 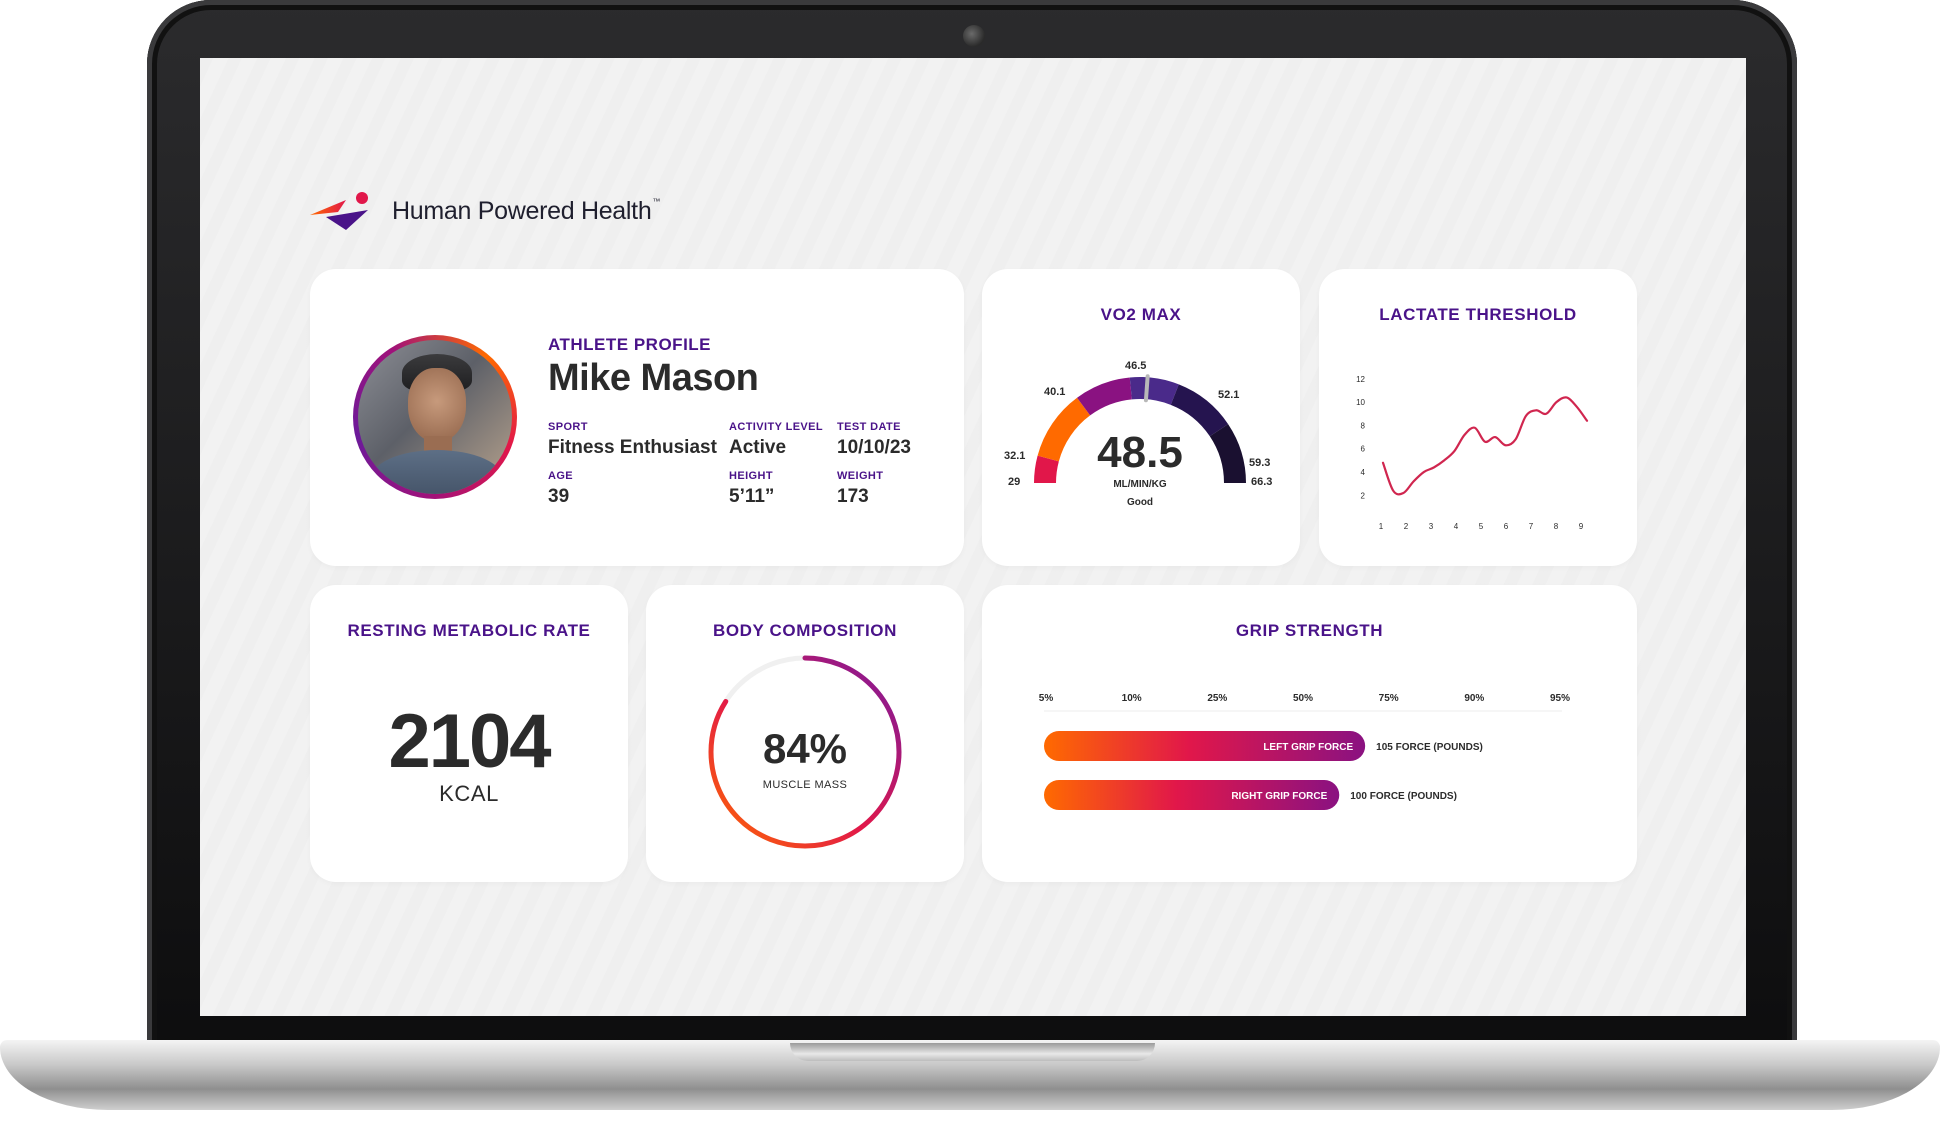 I want to click on left-grip-label: LEFT GRIP FORCE, so click(x=1308, y=747).